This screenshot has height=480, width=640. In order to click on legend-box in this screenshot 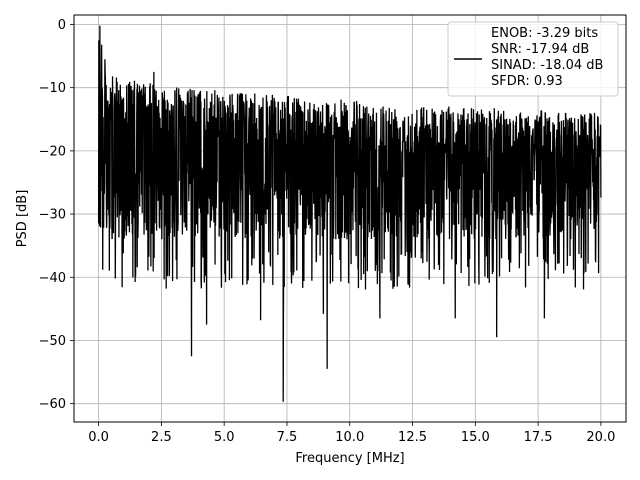, I will do `click(533, 59)`.